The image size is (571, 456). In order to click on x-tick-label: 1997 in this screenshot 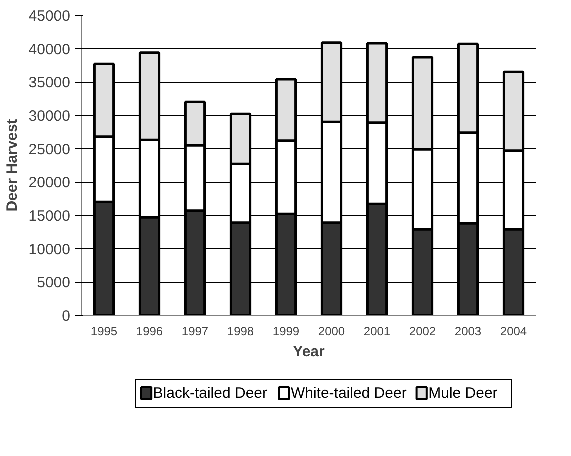, I will do `click(195, 331)`.